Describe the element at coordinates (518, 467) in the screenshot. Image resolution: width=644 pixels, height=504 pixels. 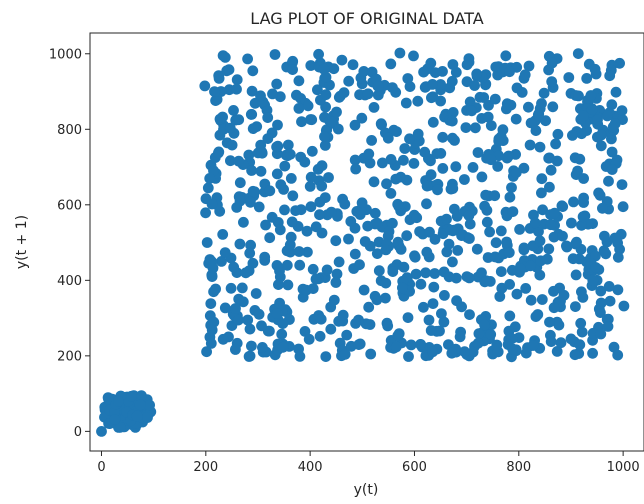
I see `x-tick-label: 800` at that location.